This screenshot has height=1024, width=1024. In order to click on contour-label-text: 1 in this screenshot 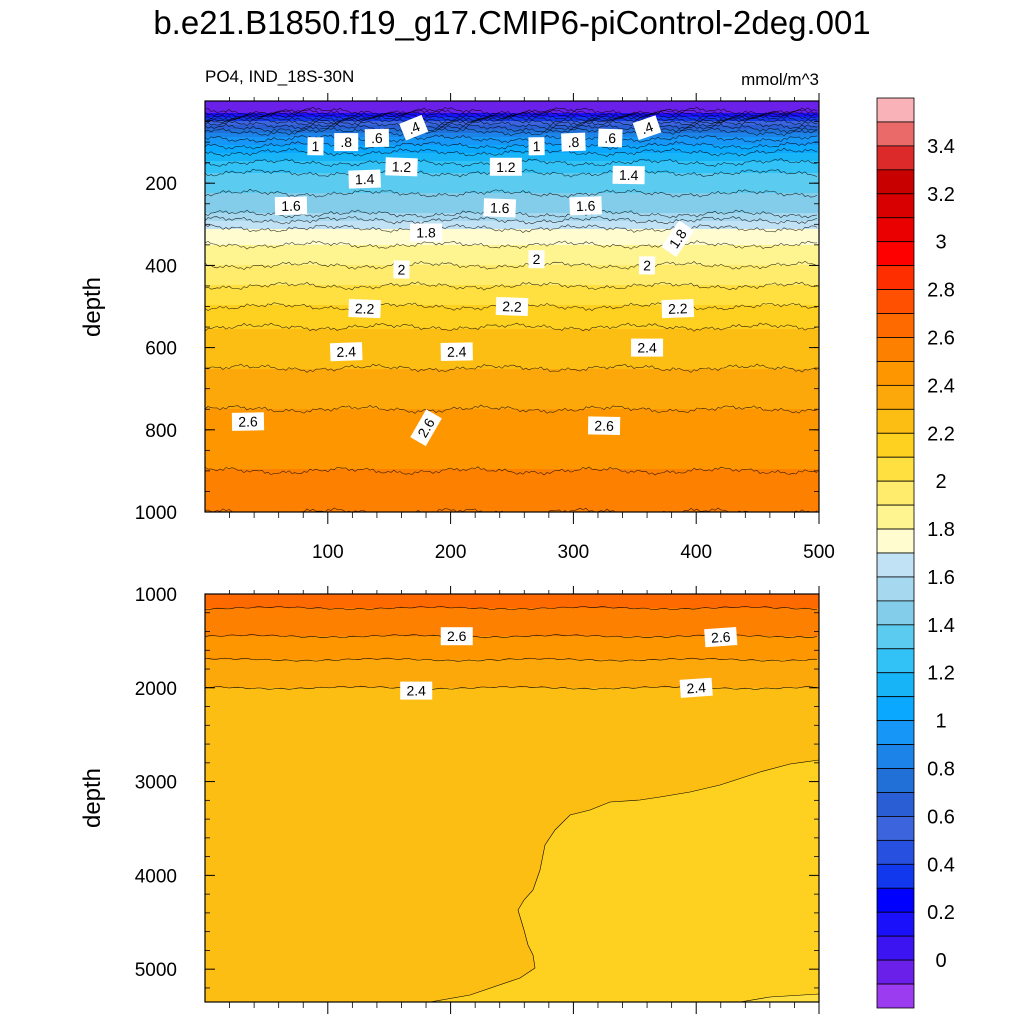, I will do `click(537, 146)`.